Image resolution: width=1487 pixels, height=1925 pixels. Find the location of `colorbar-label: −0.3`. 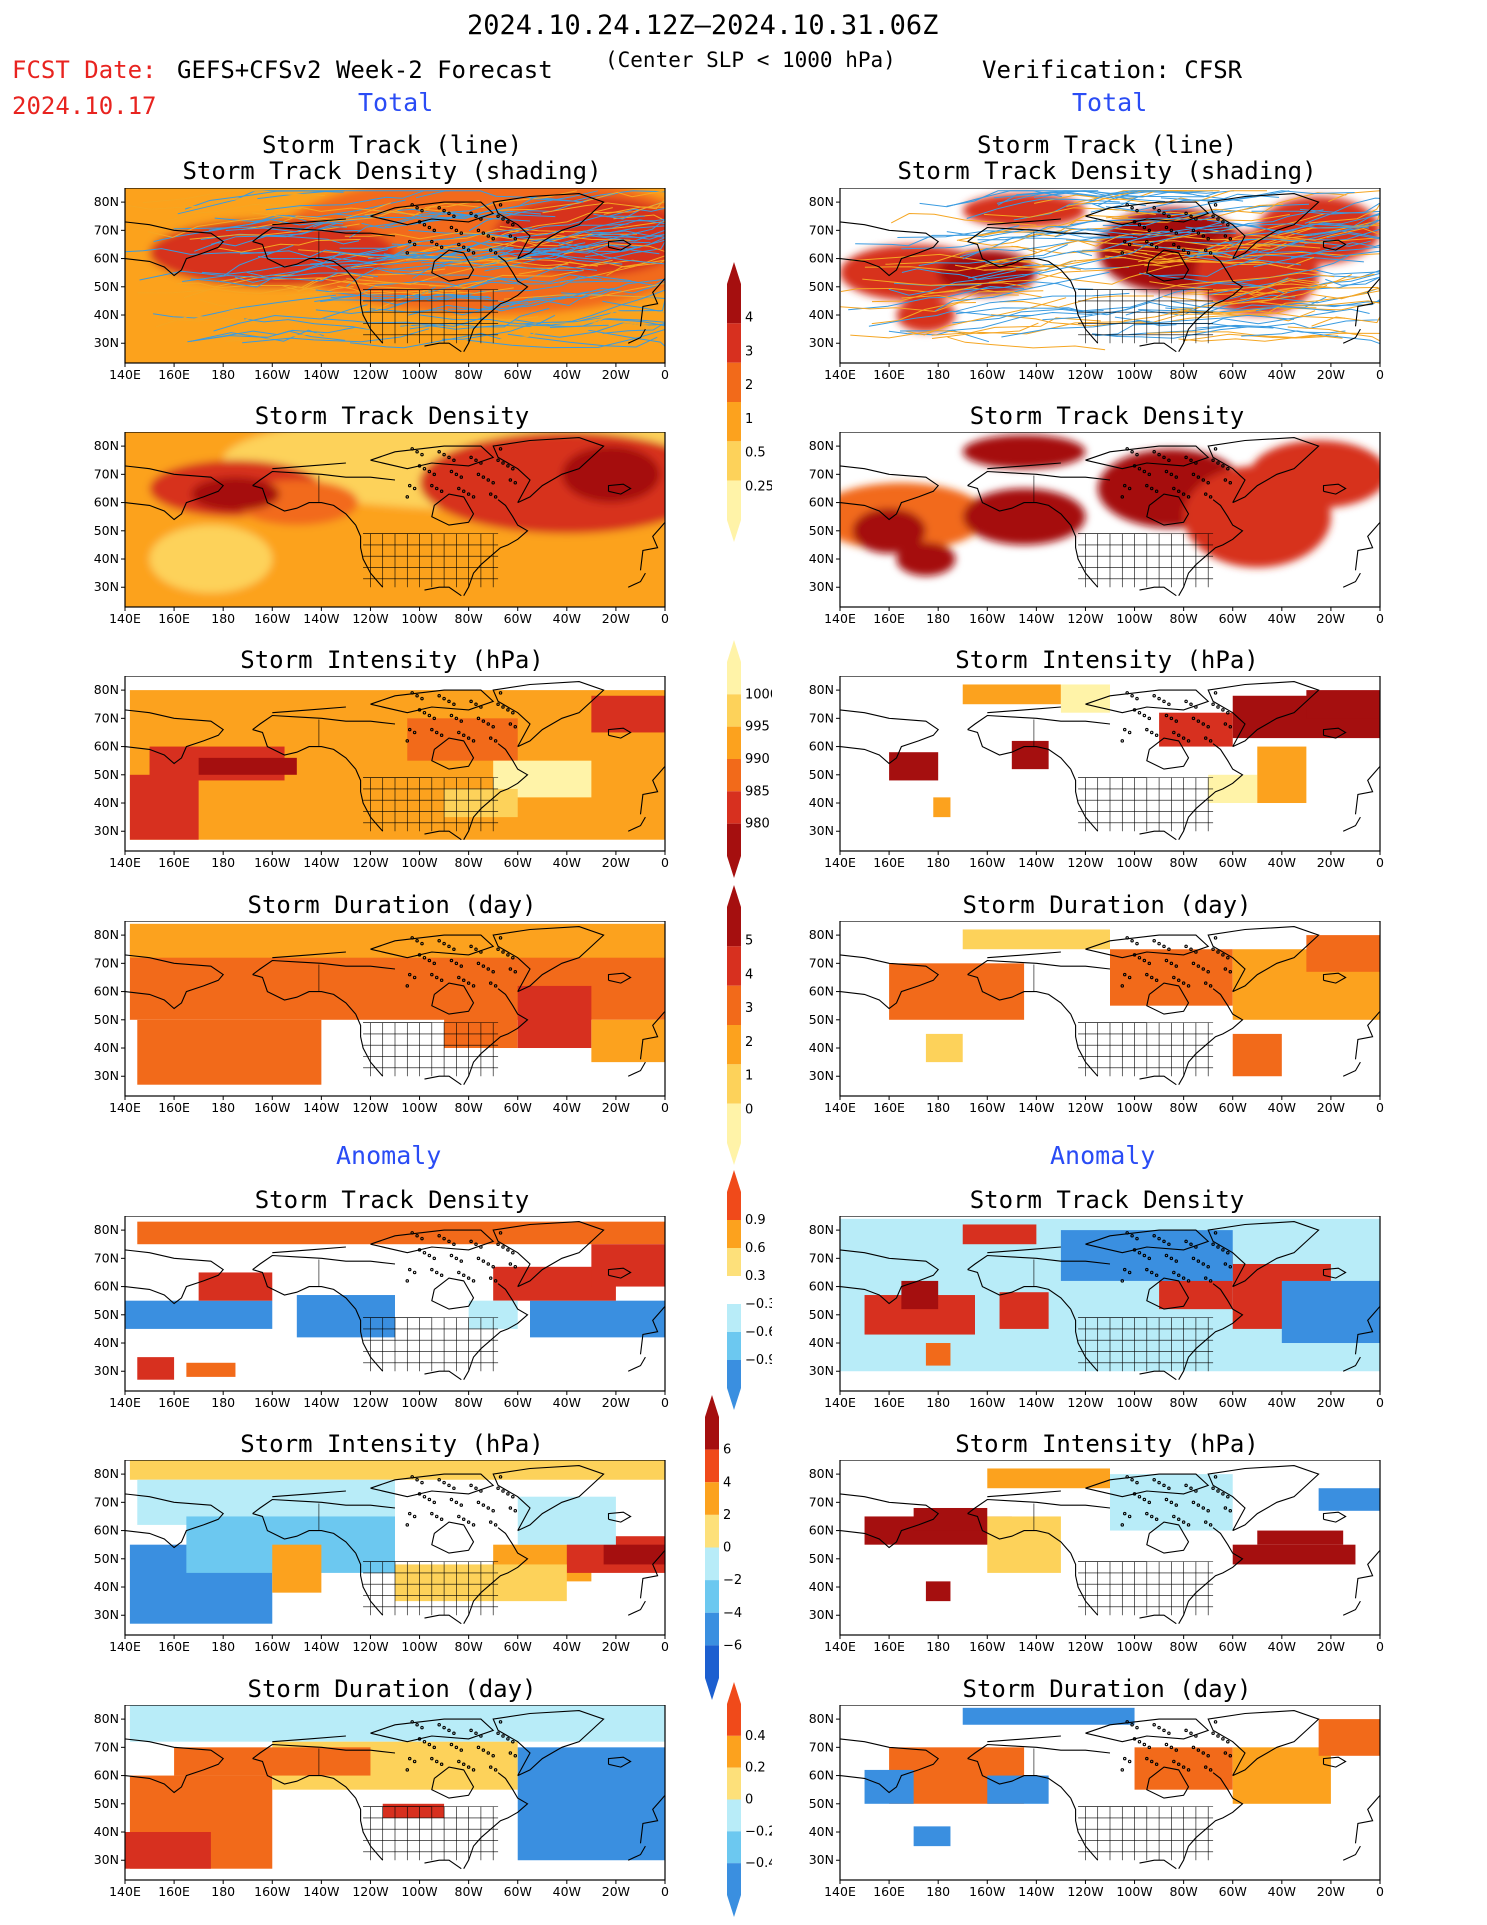

colorbar-label: −0.3 is located at coordinates (758, 1304).